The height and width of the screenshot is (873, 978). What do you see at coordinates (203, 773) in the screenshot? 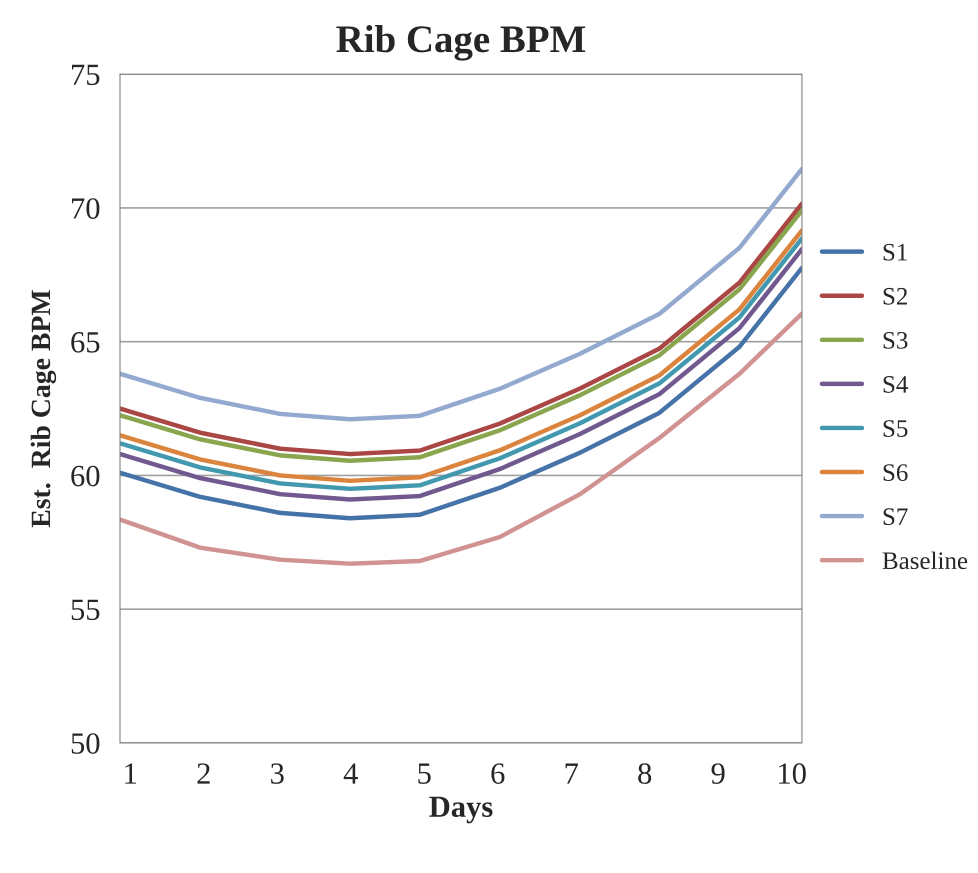
I see `x-tick-label: 2` at bounding box center [203, 773].